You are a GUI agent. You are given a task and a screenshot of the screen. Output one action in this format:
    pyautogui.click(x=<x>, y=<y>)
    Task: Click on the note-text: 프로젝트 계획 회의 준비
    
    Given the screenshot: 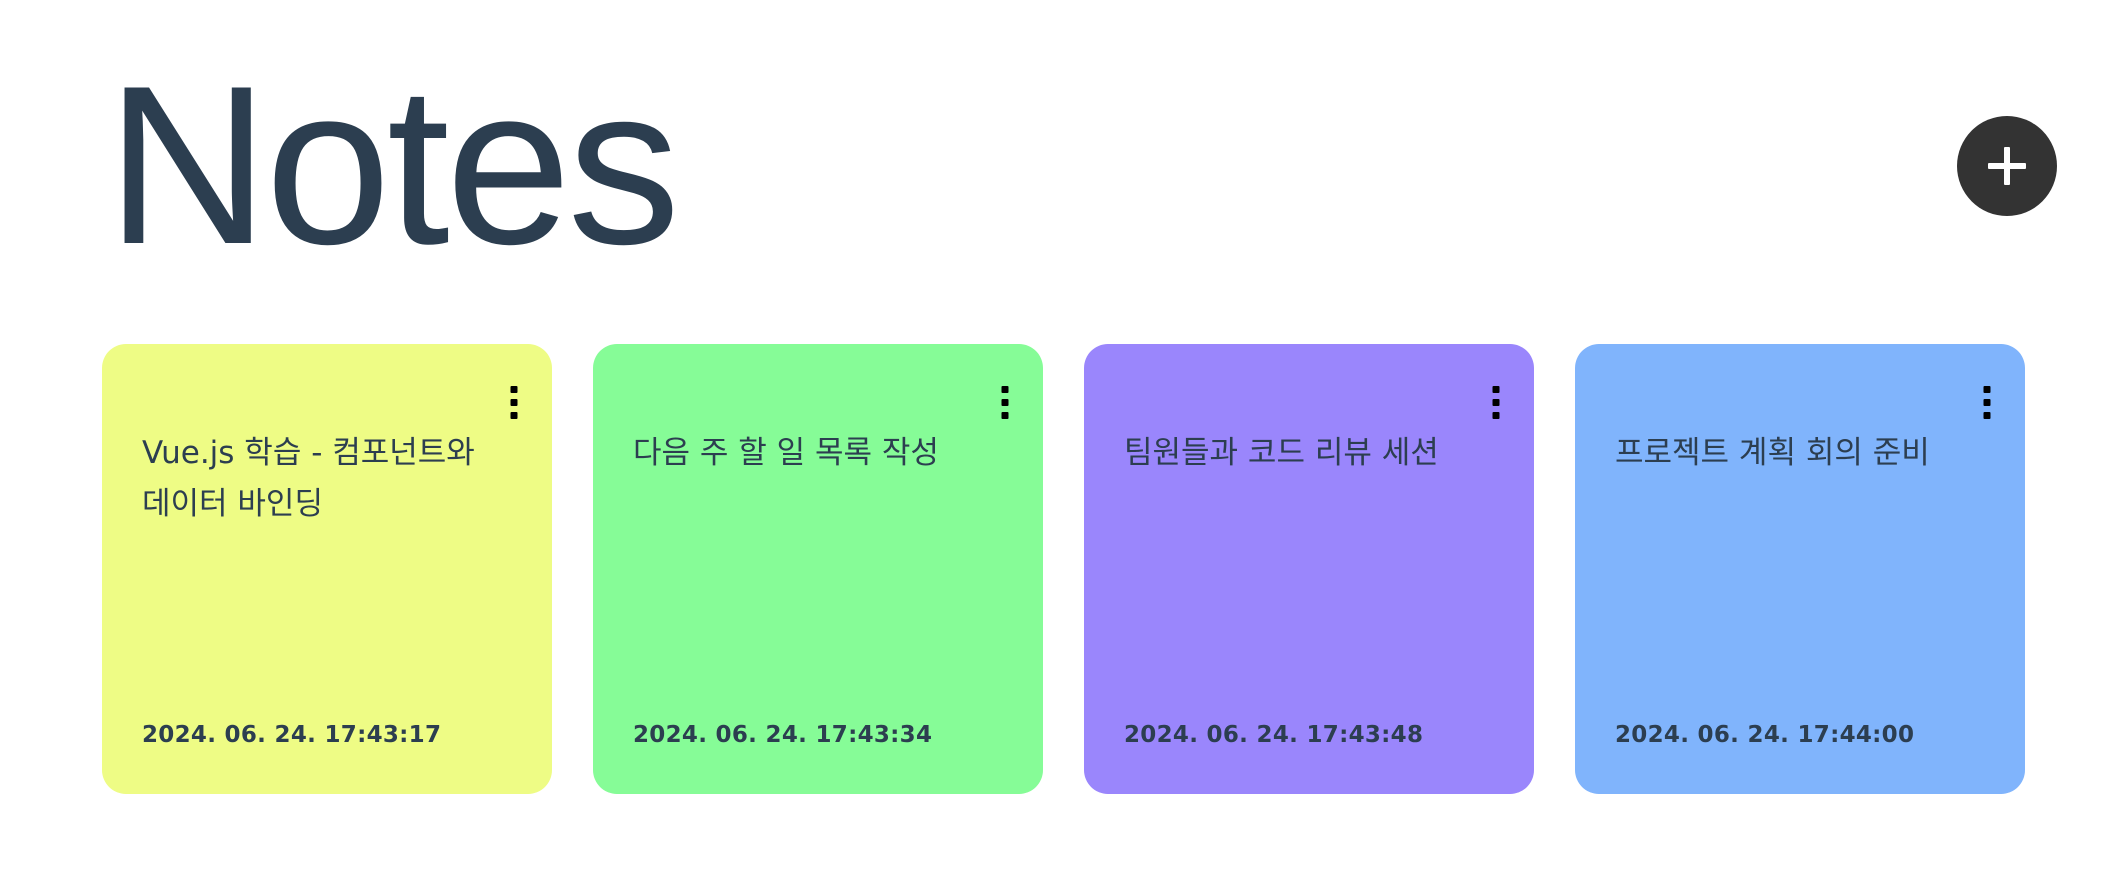 What is the action you would take?
    pyautogui.click(x=1772, y=453)
    